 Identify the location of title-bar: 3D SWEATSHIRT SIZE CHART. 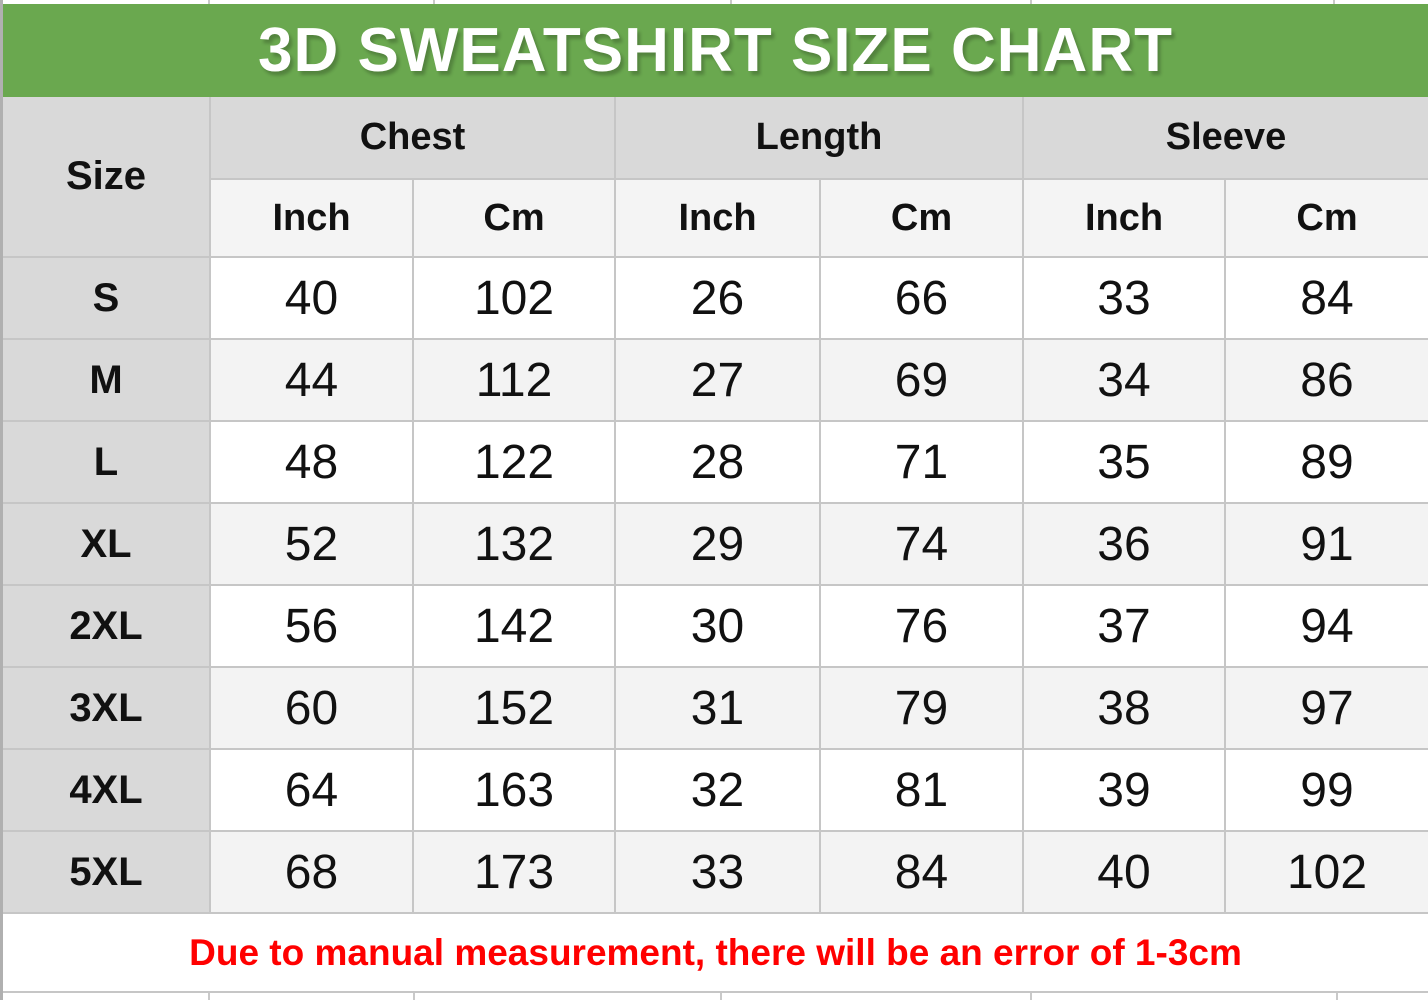
(715, 50).